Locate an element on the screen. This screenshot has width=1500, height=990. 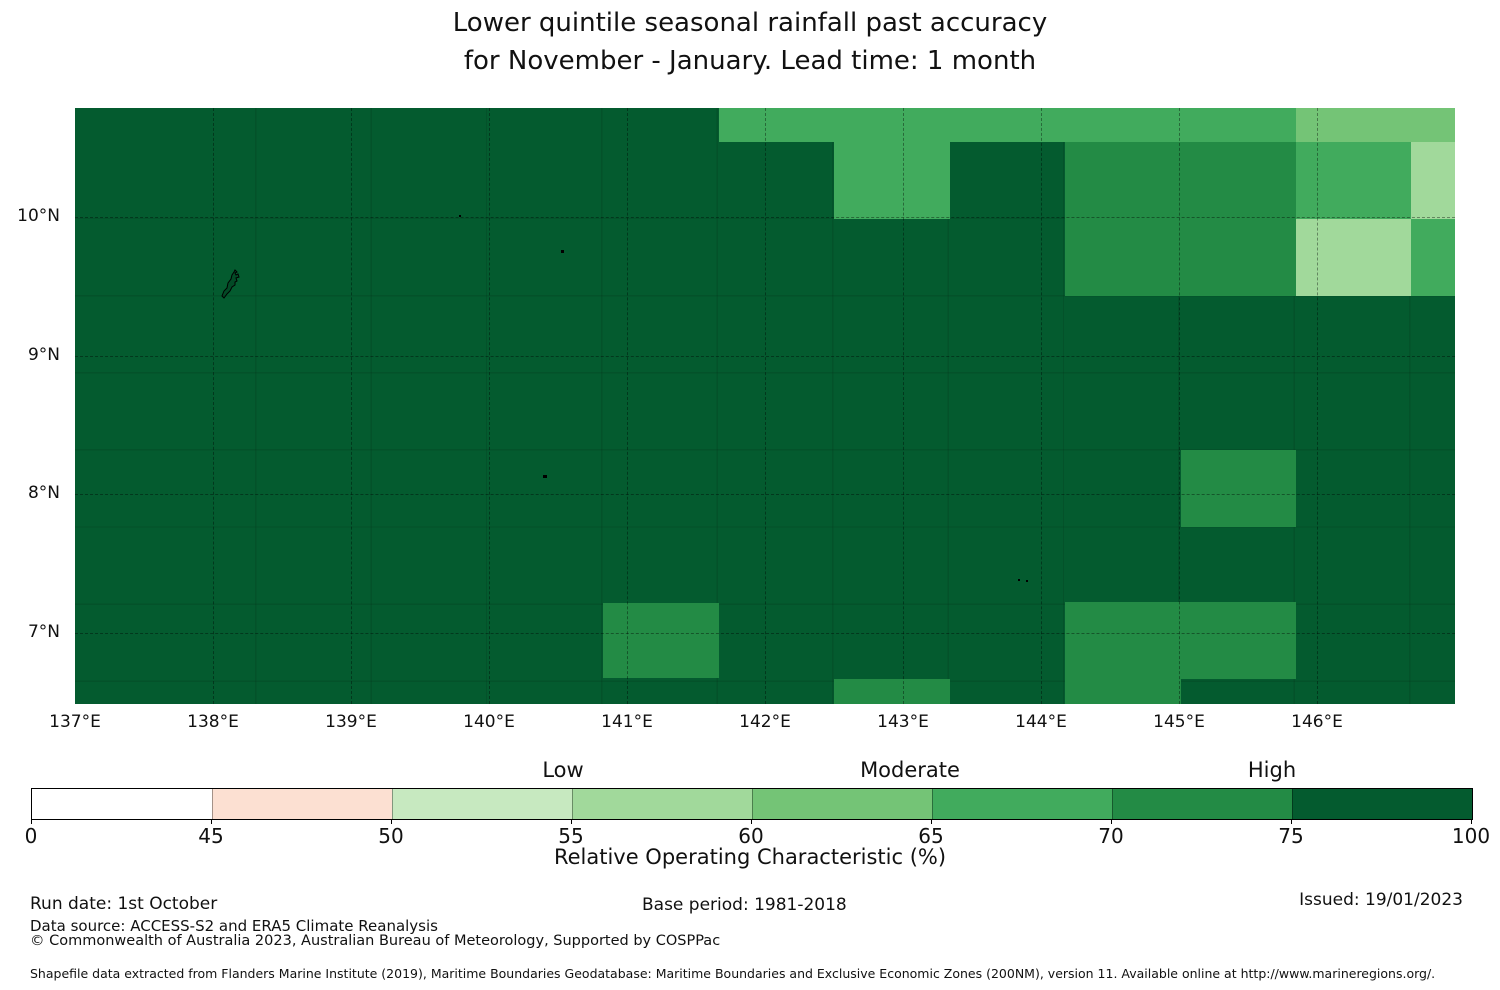
x-axis-tick-label: 145°E is located at coordinates (1179, 722).